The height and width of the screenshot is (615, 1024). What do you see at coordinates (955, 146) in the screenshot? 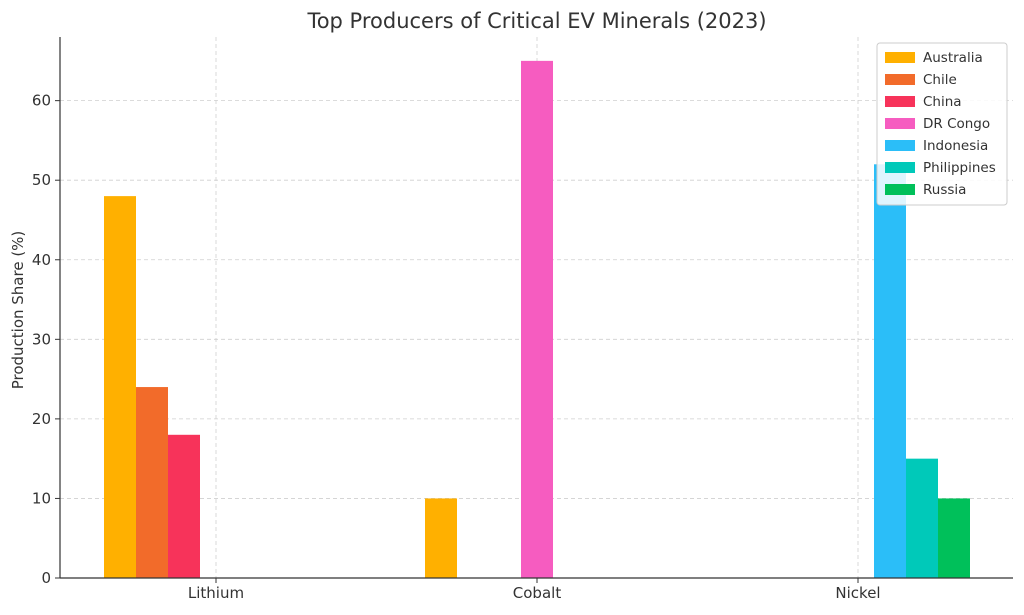
I see `legend-label: Indonesia` at bounding box center [955, 146].